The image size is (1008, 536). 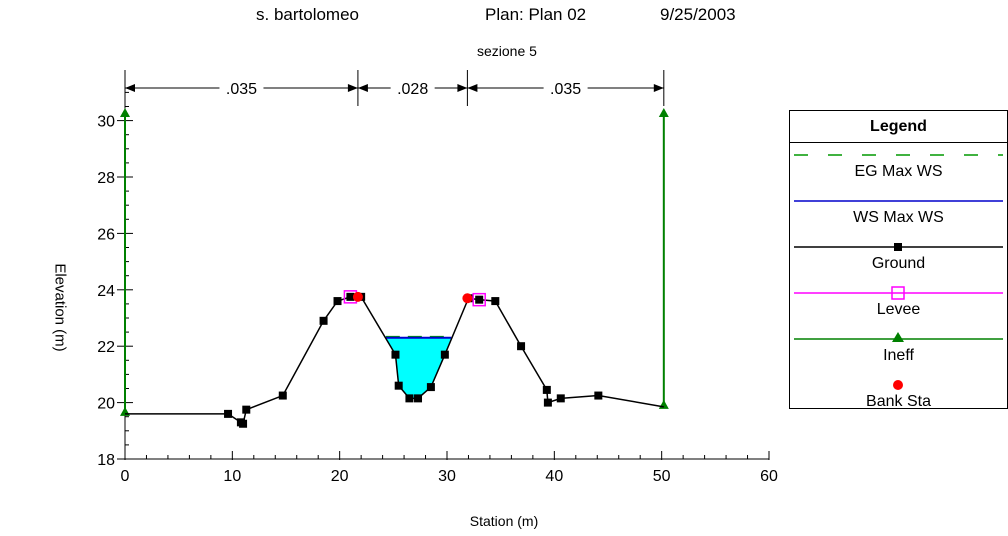 What do you see at coordinates (232, 476) in the screenshot?
I see `x-tick-label: 10` at bounding box center [232, 476].